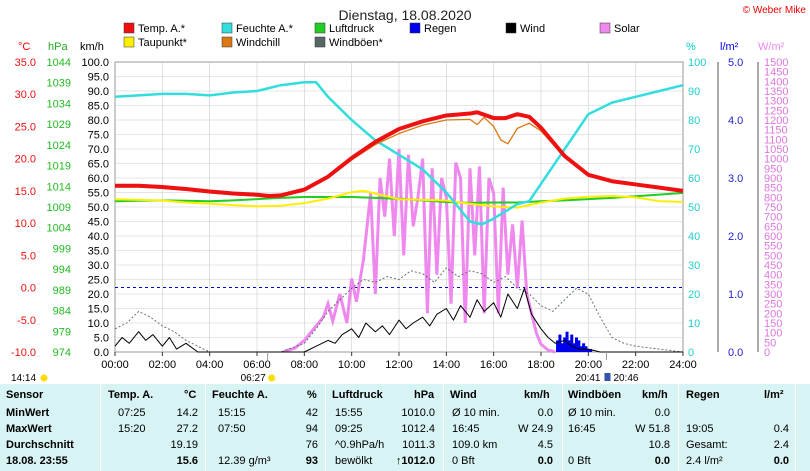 The height and width of the screenshot is (471, 810). I want to click on temp-tick-label: 5.0, so click(28, 256).